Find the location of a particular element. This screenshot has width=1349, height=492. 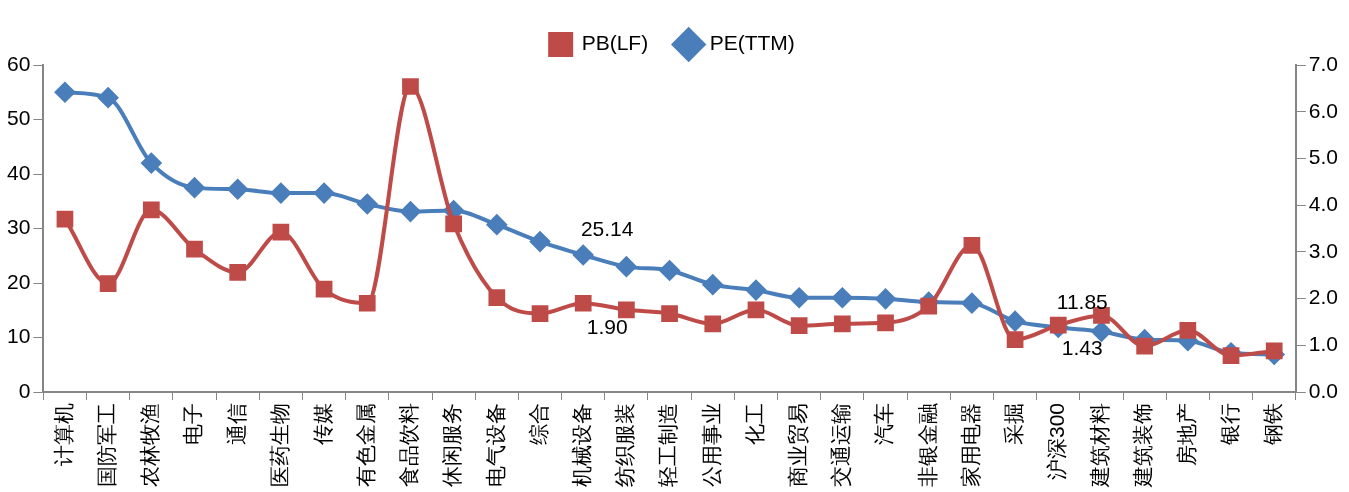

x-tick-label: 通信 is located at coordinates (236, 424).